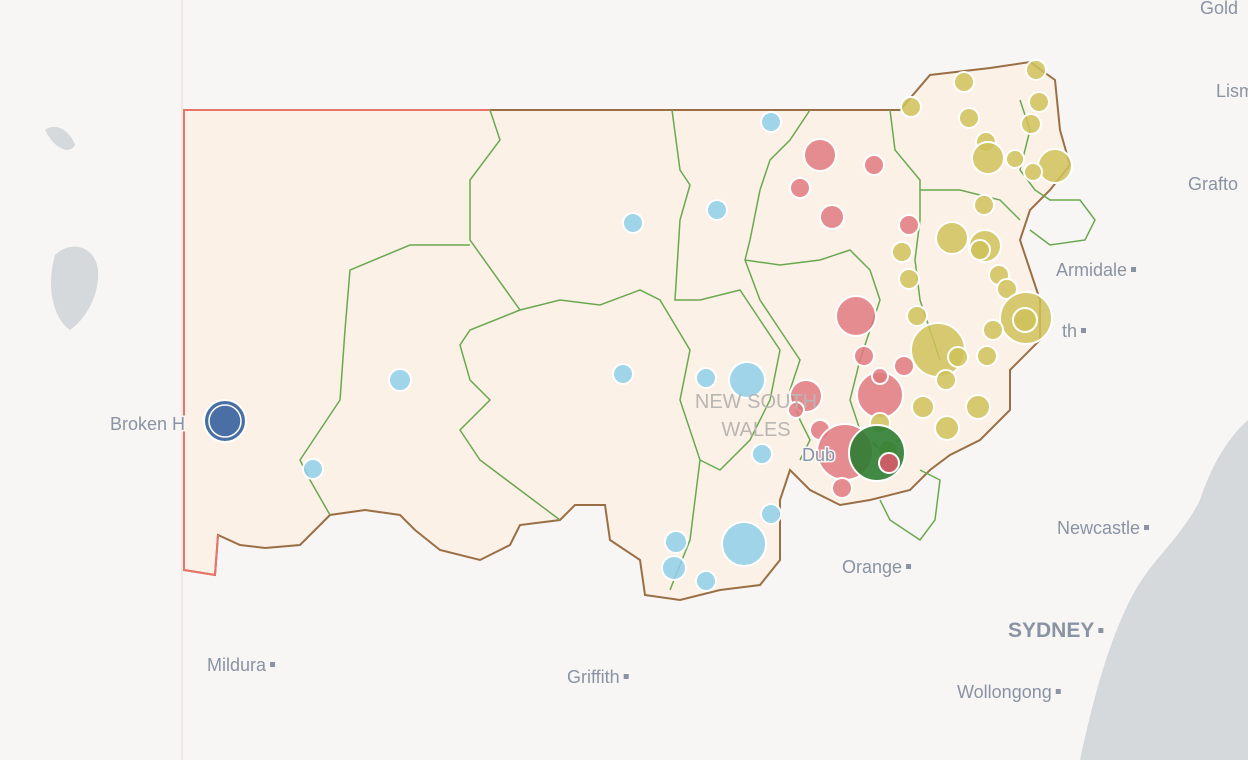 Image resolution: width=1248 pixels, height=760 pixels. Describe the element at coordinates (755, 430) in the screenshot. I see `place-label: WALES` at that location.